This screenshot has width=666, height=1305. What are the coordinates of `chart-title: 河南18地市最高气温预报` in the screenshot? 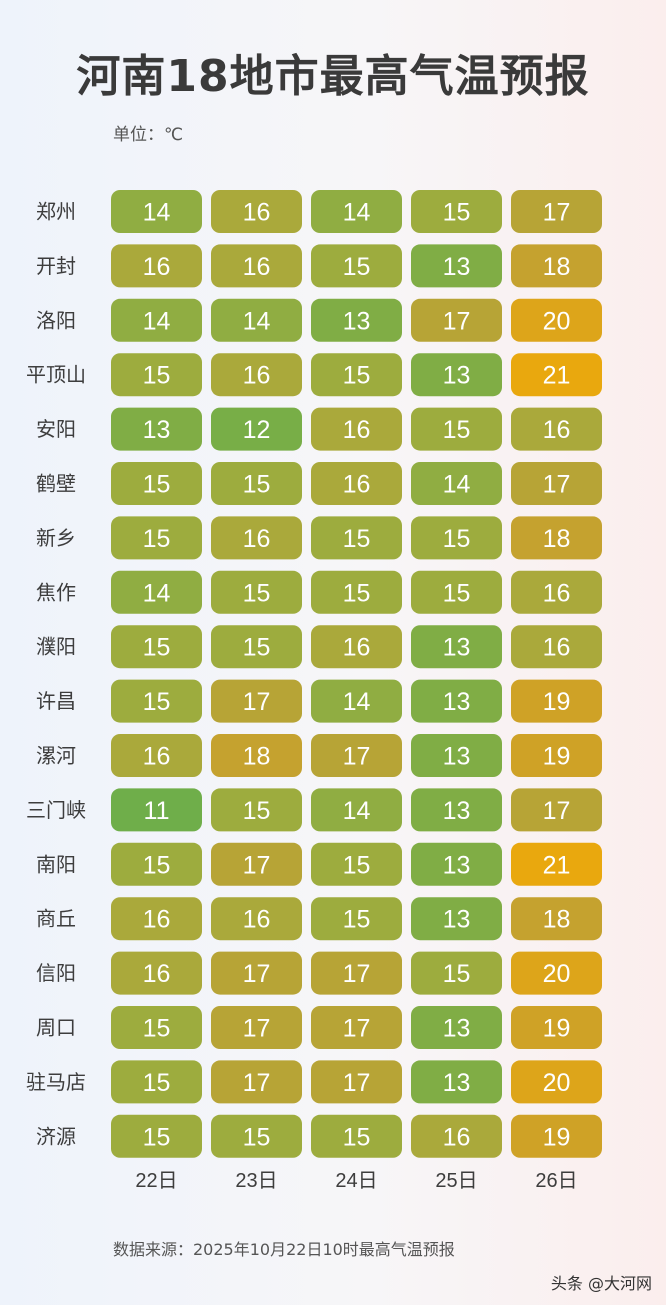 It's located at (333, 76).